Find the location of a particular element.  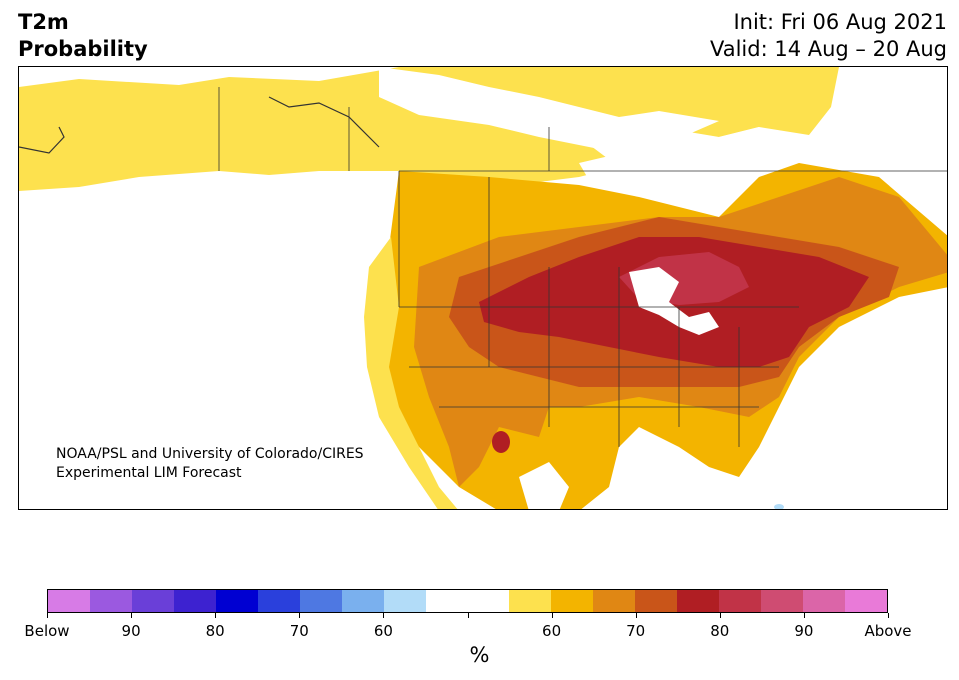

great-lakes is located at coordinates (674, 301).